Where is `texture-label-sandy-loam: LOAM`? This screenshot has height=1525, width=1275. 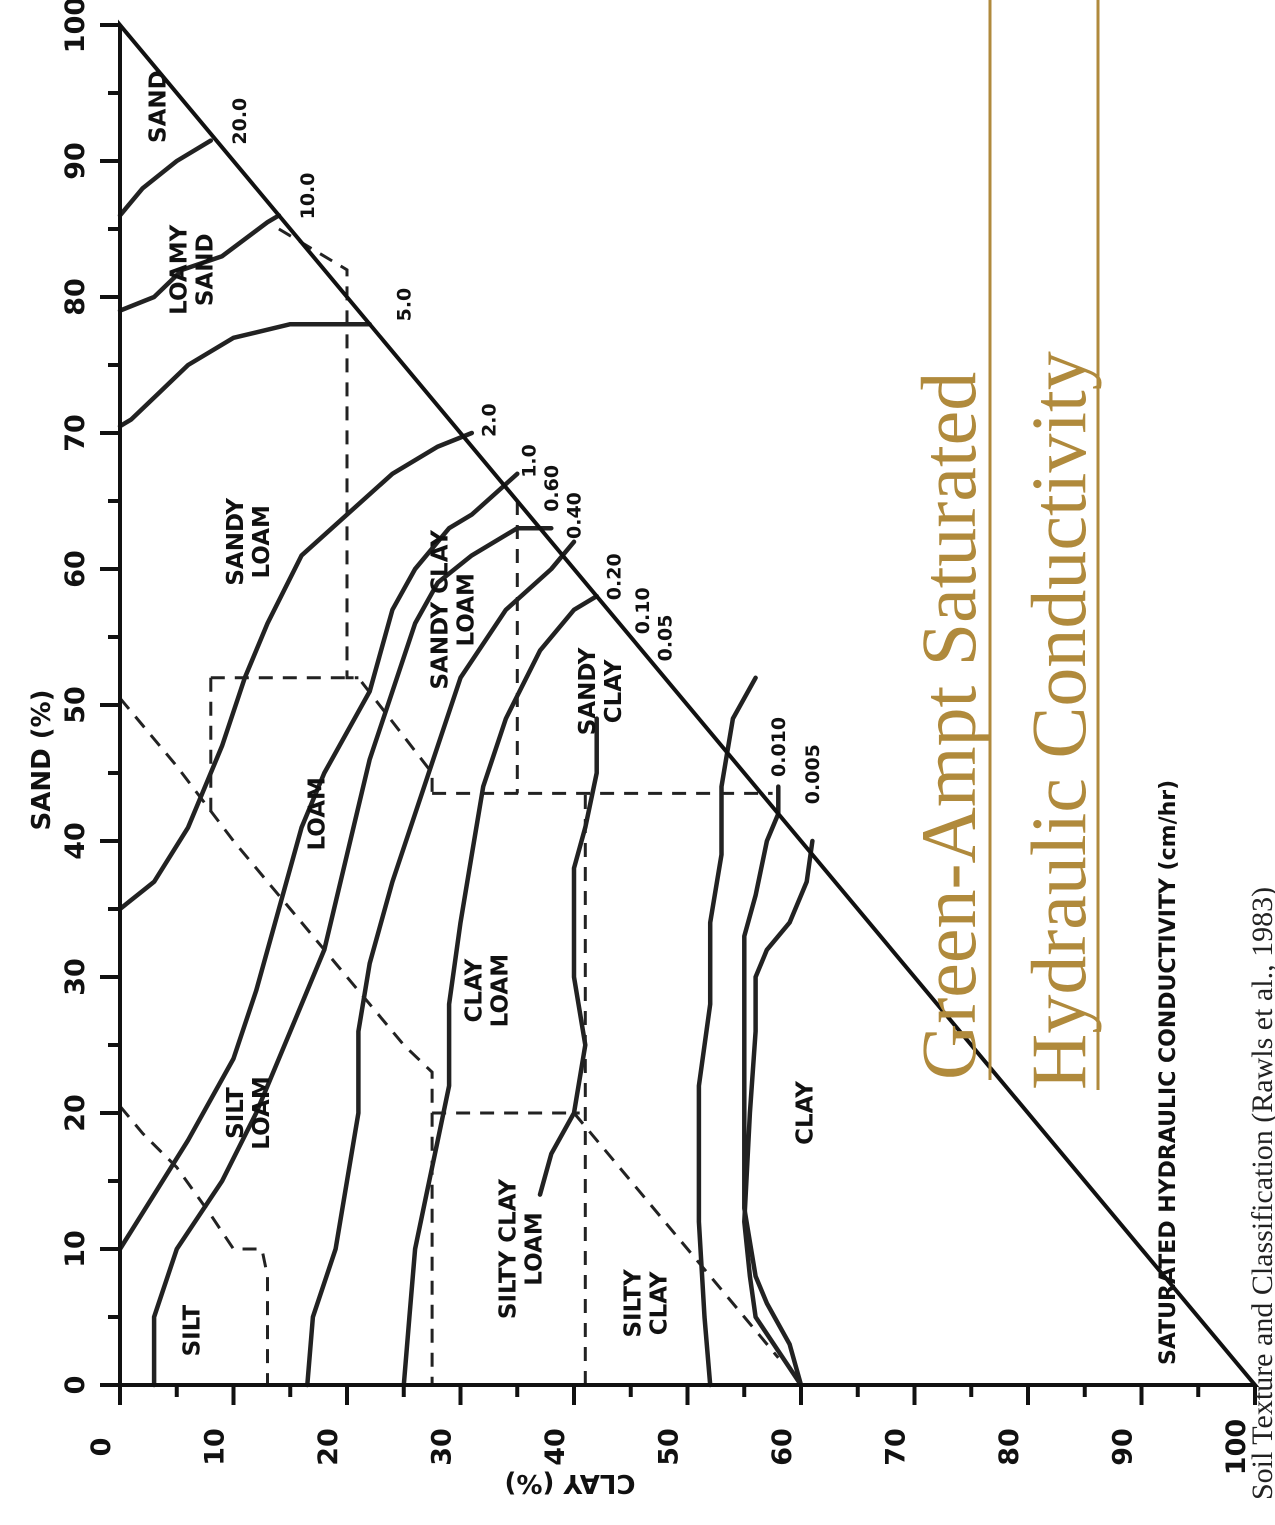 texture-label-sandy-loam: LOAM is located at coordinates (262, 541).